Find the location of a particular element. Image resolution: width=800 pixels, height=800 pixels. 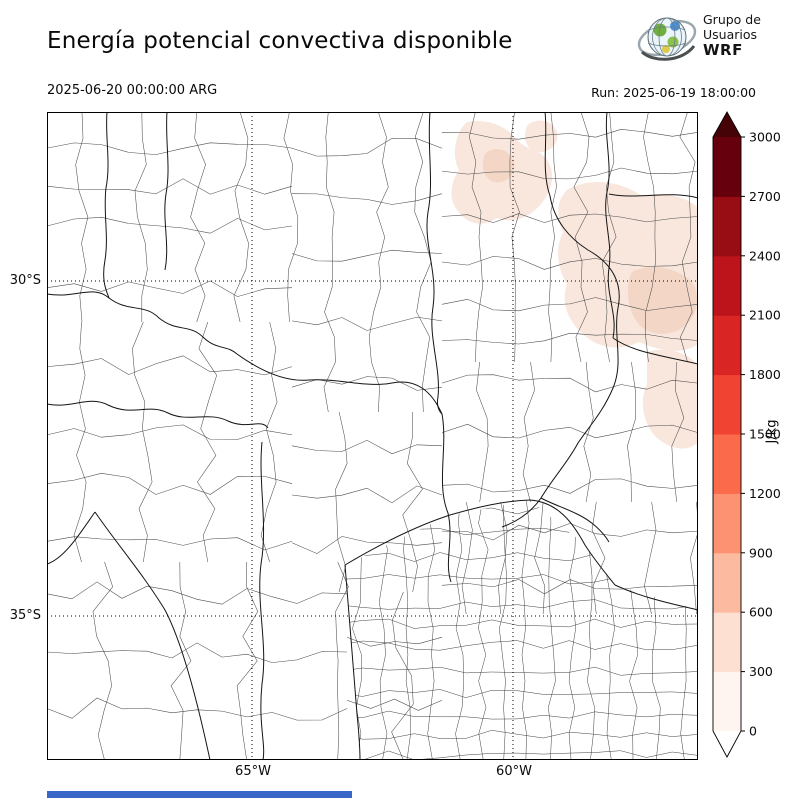

lat-label-30s: 30°S is located at coordinates (25, 280).